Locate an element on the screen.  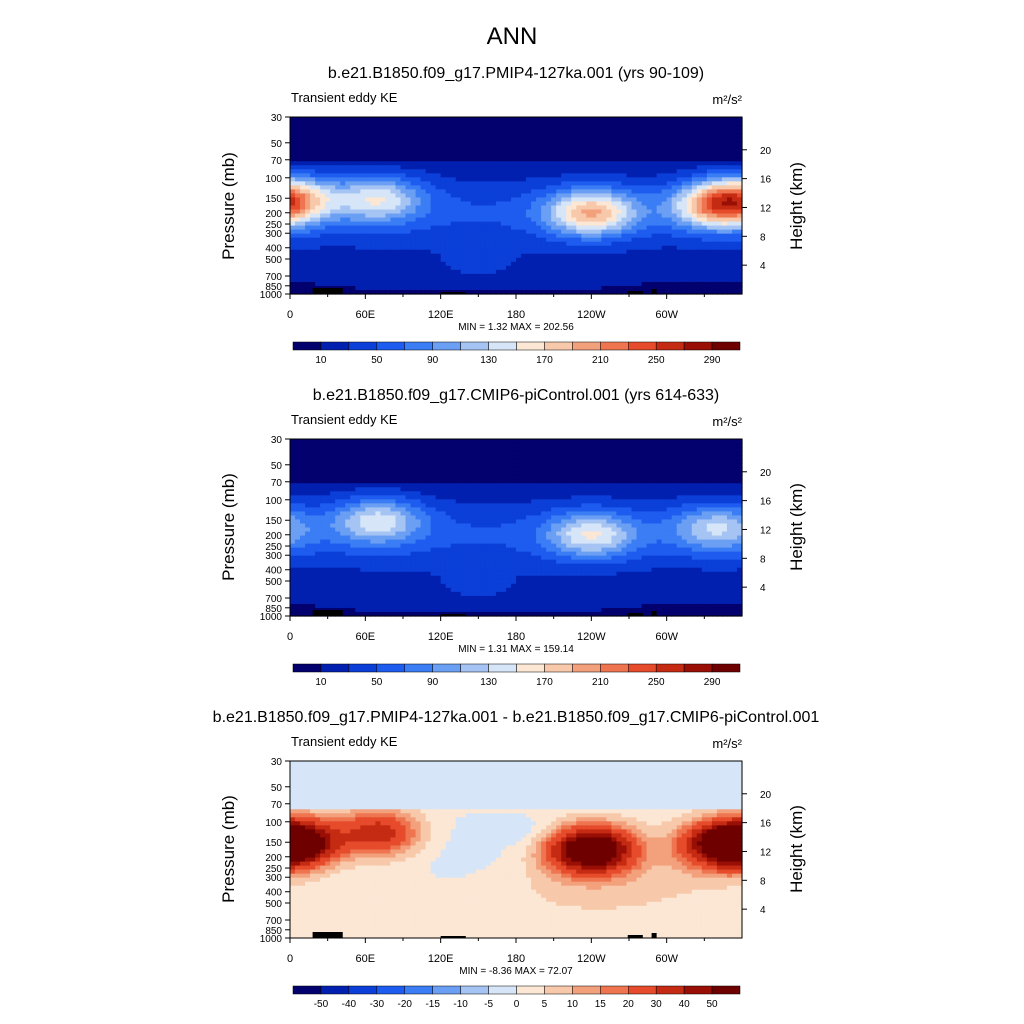
y-tick-label: 200 is located at coordinates (273, 214).